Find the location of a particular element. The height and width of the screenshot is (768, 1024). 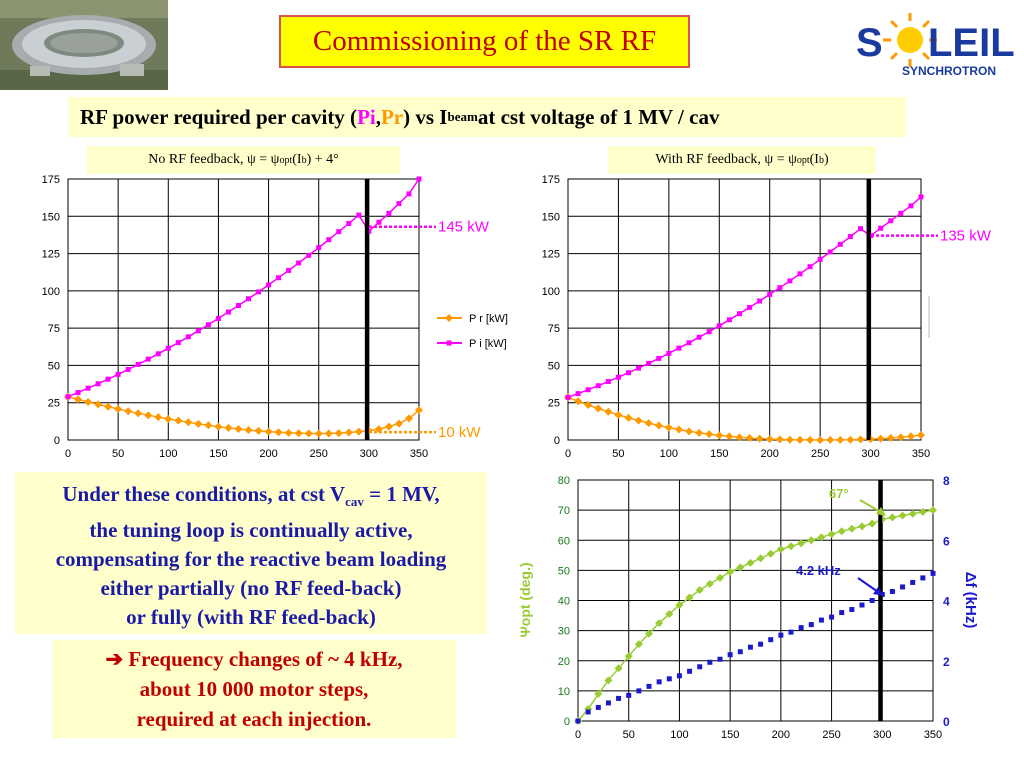

legend-label: P i [kW] is located at coordinates (488, 344).